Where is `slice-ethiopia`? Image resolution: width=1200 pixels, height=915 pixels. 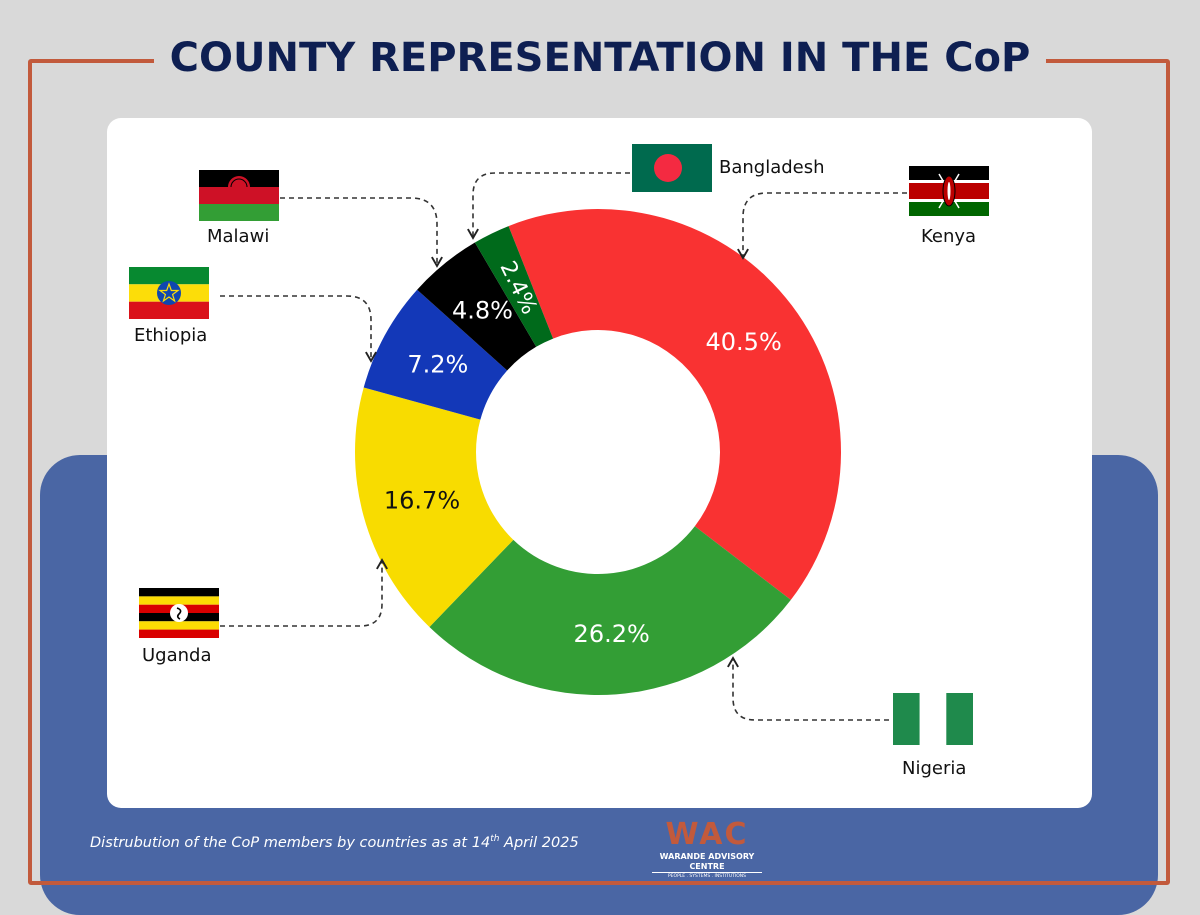
slice-ethiopia is located at coordinates (435, 354).